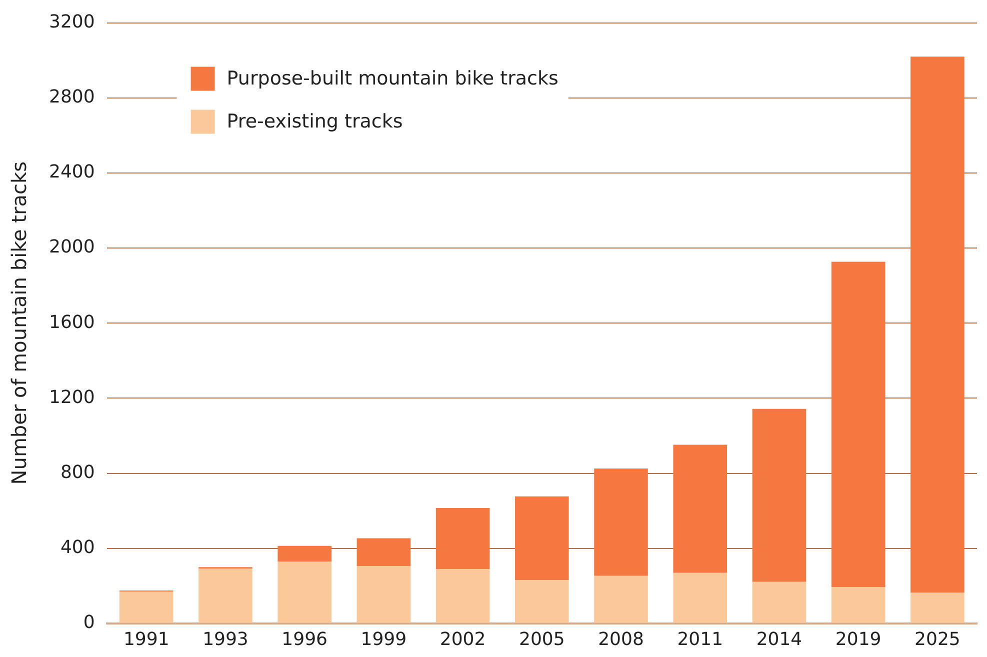 This screenshot has width=987, height=657. Describe the element at coordinates (858, 639) in the screenshot. I see `x-tick-label: 2019` at that location.